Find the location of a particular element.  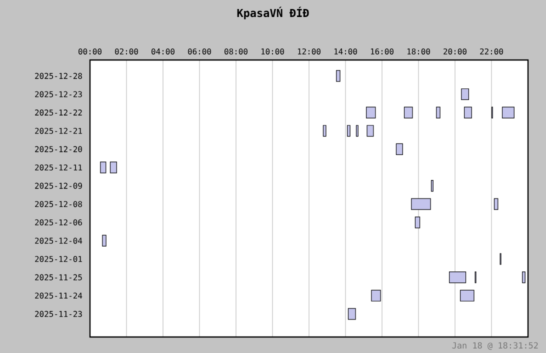

text: Jan 18 @ 18:31:52 is located at coordinates (495, 346).